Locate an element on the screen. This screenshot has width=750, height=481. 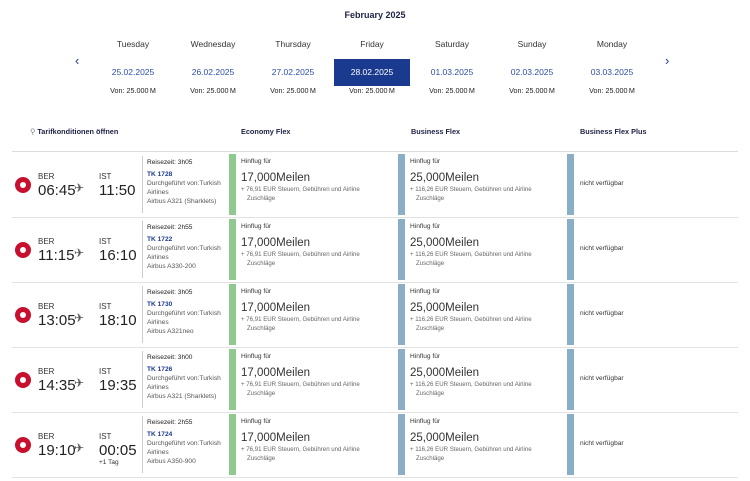
arrival-time: 18:10 is located at coordinates (118, 320).